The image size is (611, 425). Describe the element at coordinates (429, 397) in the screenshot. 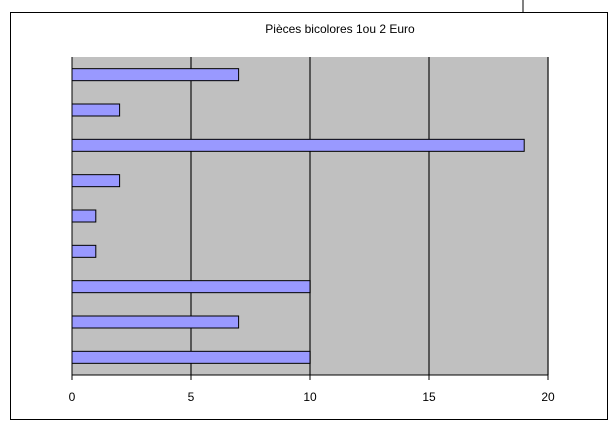

I see `x-tick-label: 15` at that location.